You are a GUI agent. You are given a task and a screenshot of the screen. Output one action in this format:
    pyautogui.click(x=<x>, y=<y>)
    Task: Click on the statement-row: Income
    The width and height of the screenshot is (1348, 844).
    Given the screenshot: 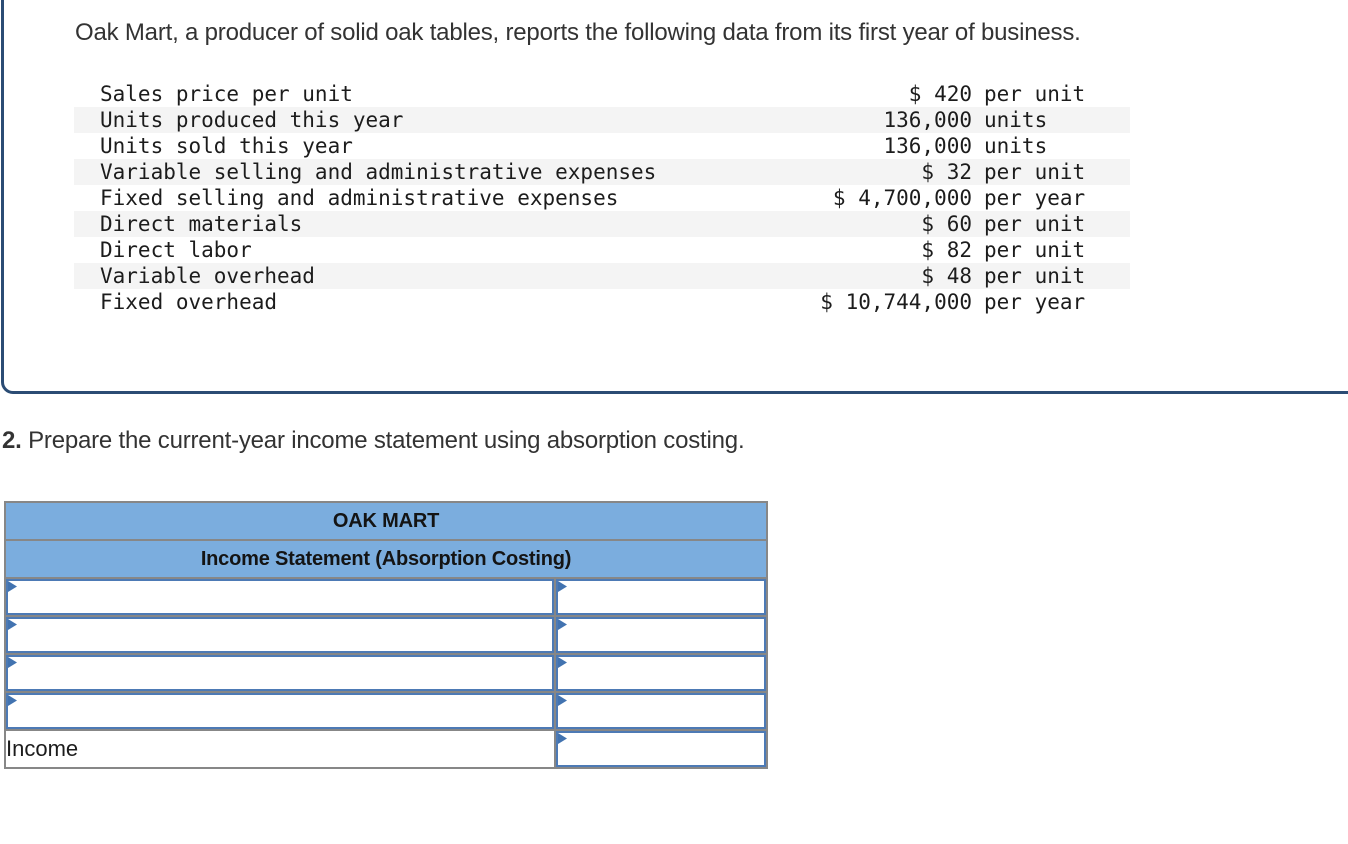 What is the action you would take?
    pyautogui.click(x=386, y=749)
    